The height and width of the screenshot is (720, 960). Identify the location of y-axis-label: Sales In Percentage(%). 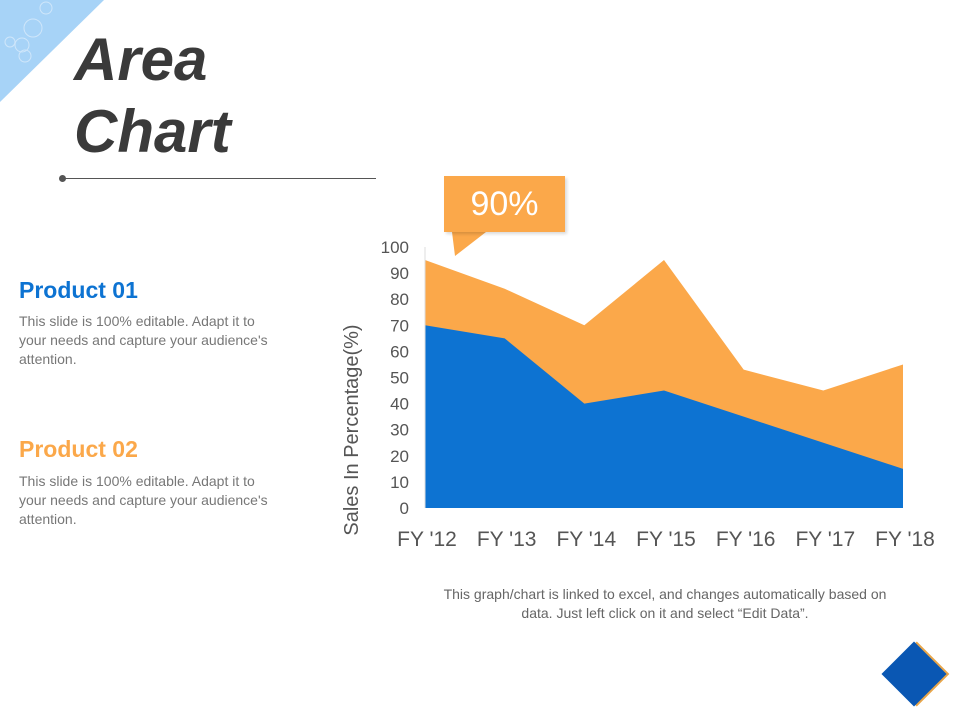
(352, 429).